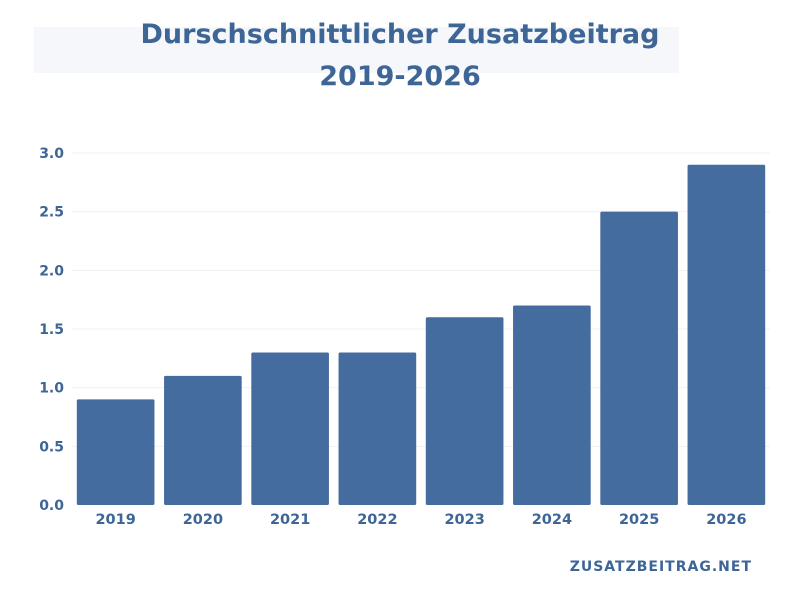 This screenshot has width=800, height=600. What do you see at coordinates (377, 428) in the screenshot?
I see `bar-2022` at bounding box center [377, 428].